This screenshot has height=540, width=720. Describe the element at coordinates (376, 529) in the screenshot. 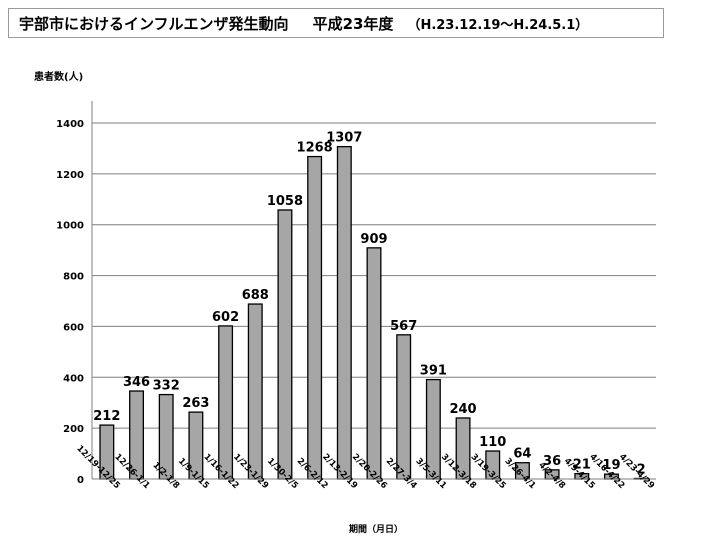

I see `x-axis-title: 期間（月日）` at that location.